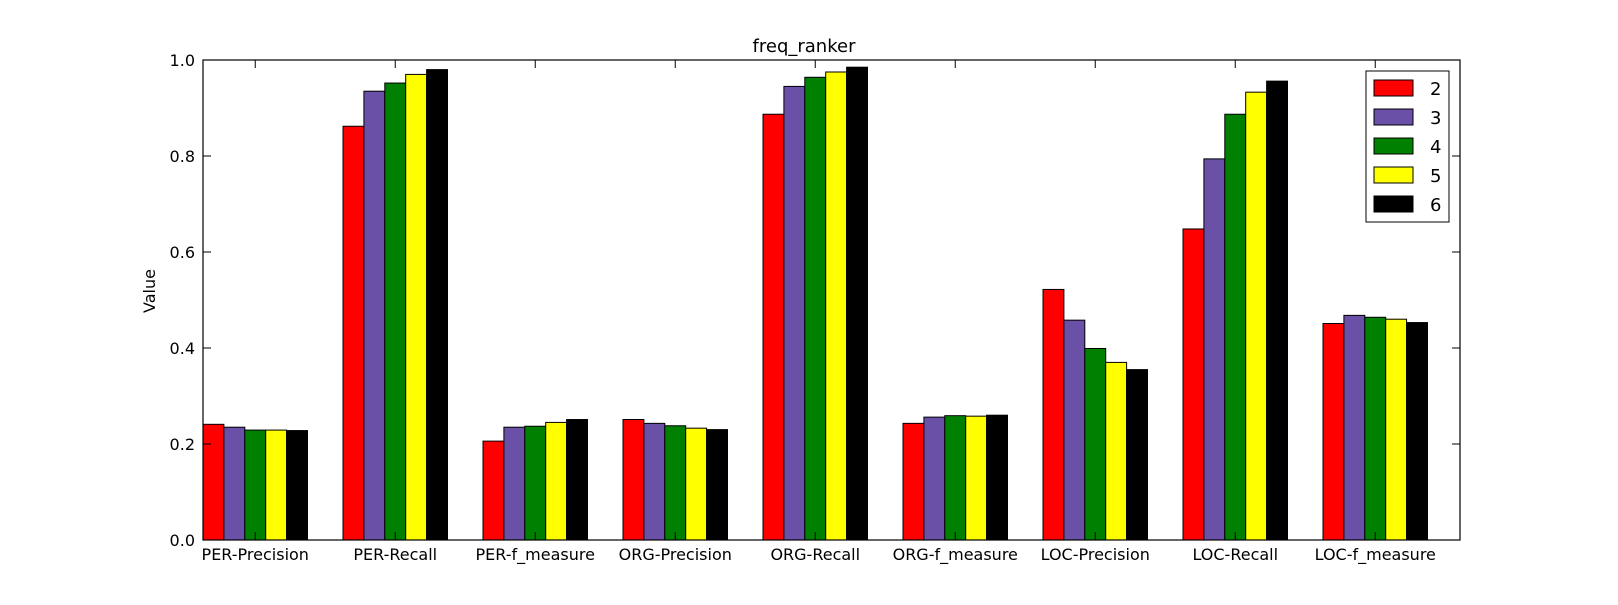  What do you see at coordinates (815, 554) in the screenshot?
I see `x-category-label: ORG-Recall` at bounding box center [815, 554].